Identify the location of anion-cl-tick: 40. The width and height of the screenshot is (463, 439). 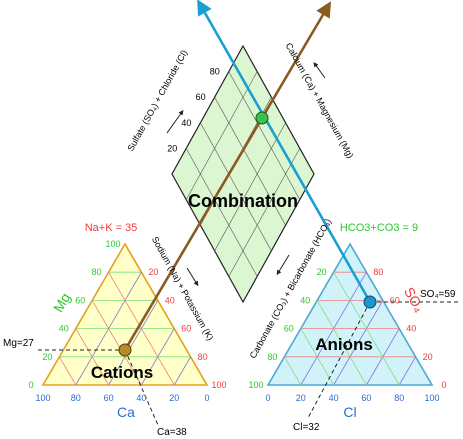
(334, 398).